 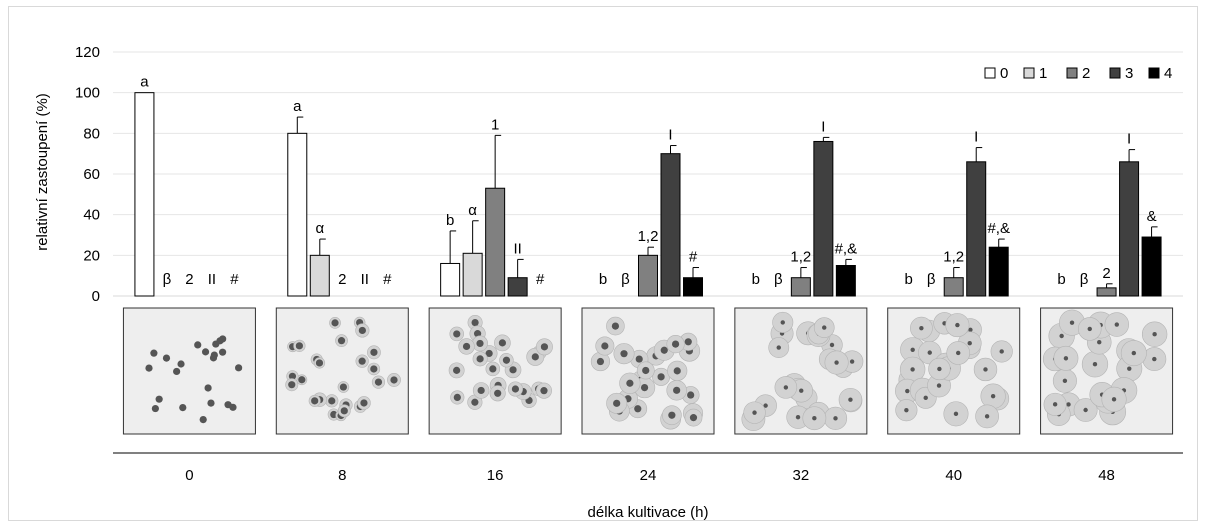 I want to click on significance-label: a, so click(x=297, y=106).